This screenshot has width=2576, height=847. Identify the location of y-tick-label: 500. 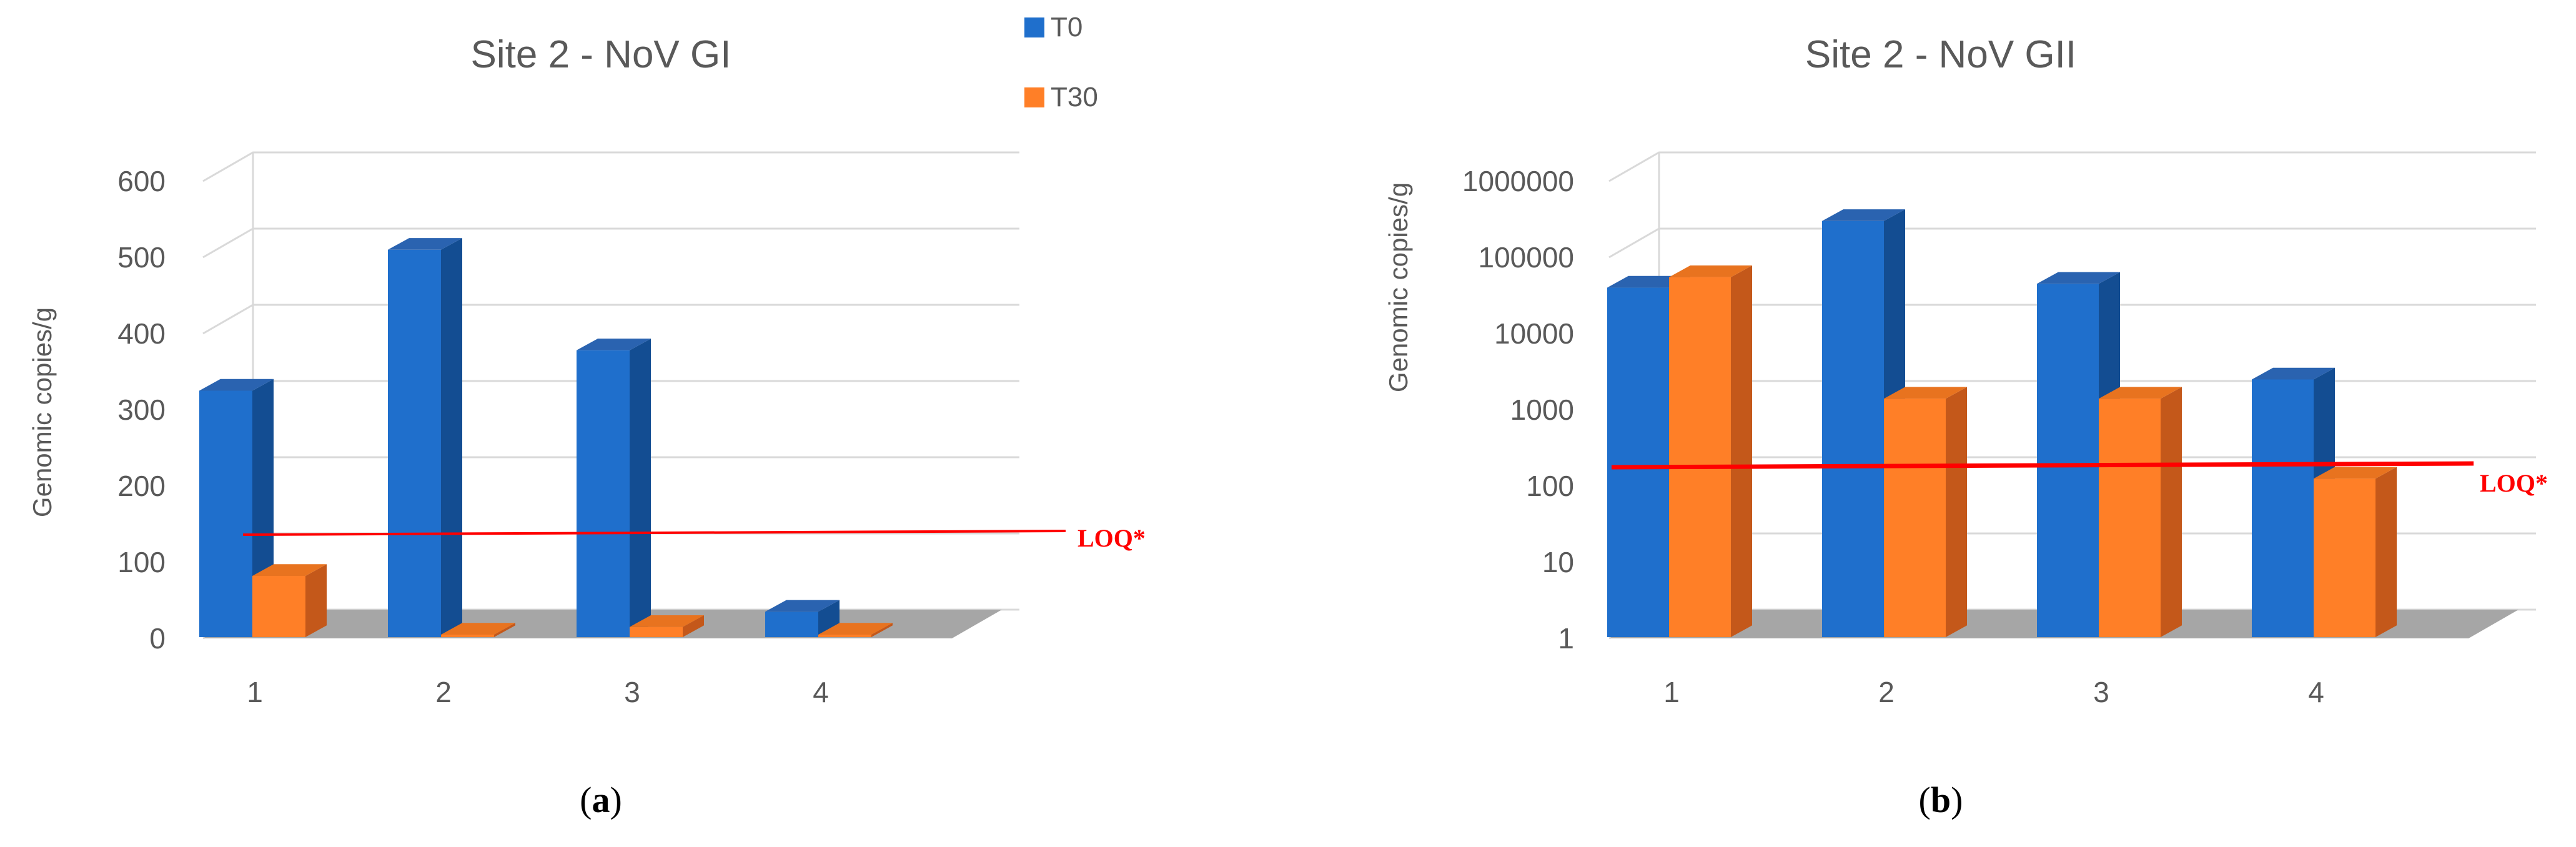
(141, 257).